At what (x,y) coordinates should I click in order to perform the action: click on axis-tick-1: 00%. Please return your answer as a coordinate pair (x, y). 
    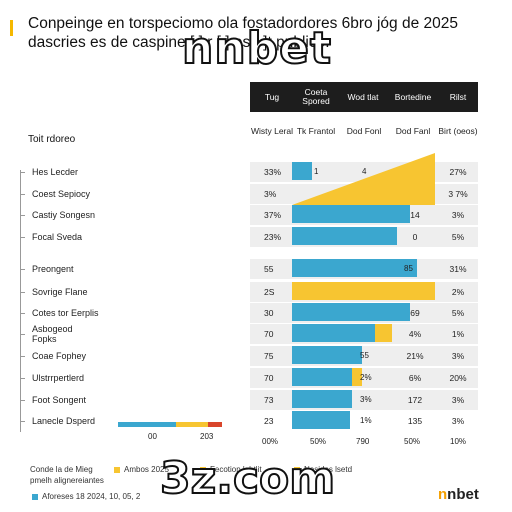
    Looking at the image, I should click on (270, 441).